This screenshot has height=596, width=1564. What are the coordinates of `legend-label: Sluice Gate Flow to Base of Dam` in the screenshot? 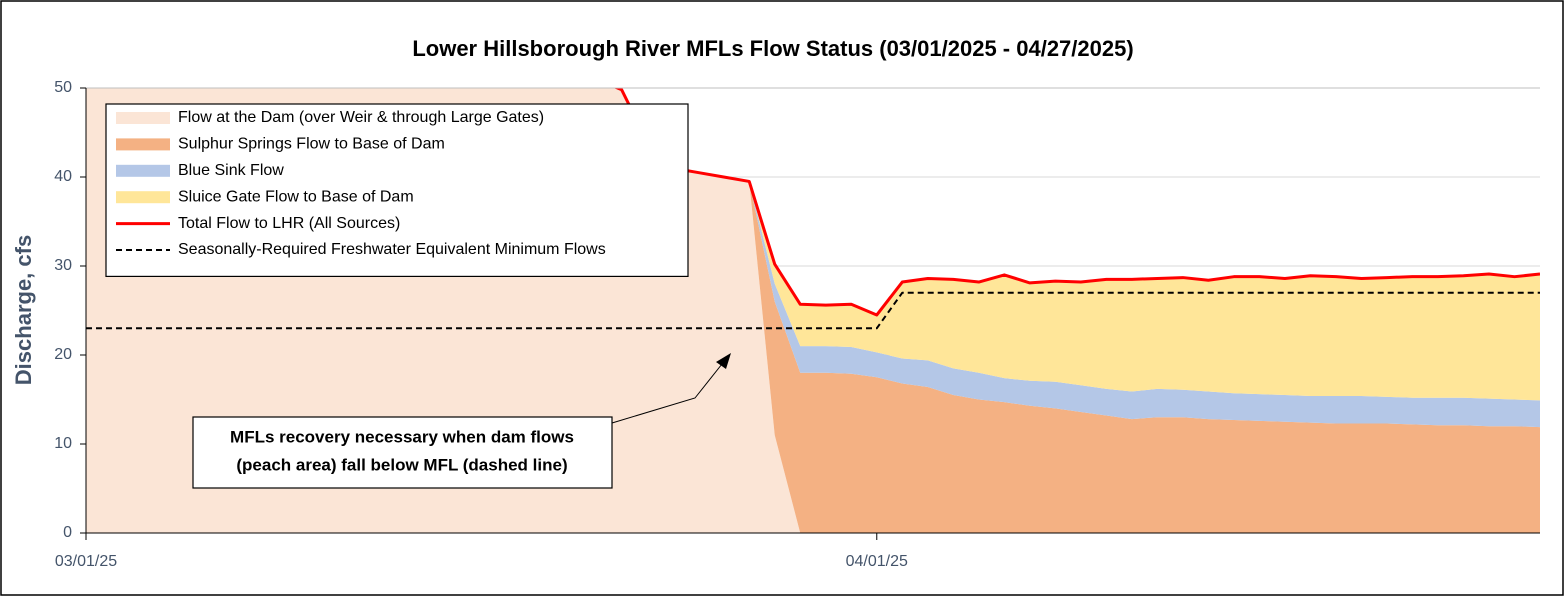 It's located at (296, 196).